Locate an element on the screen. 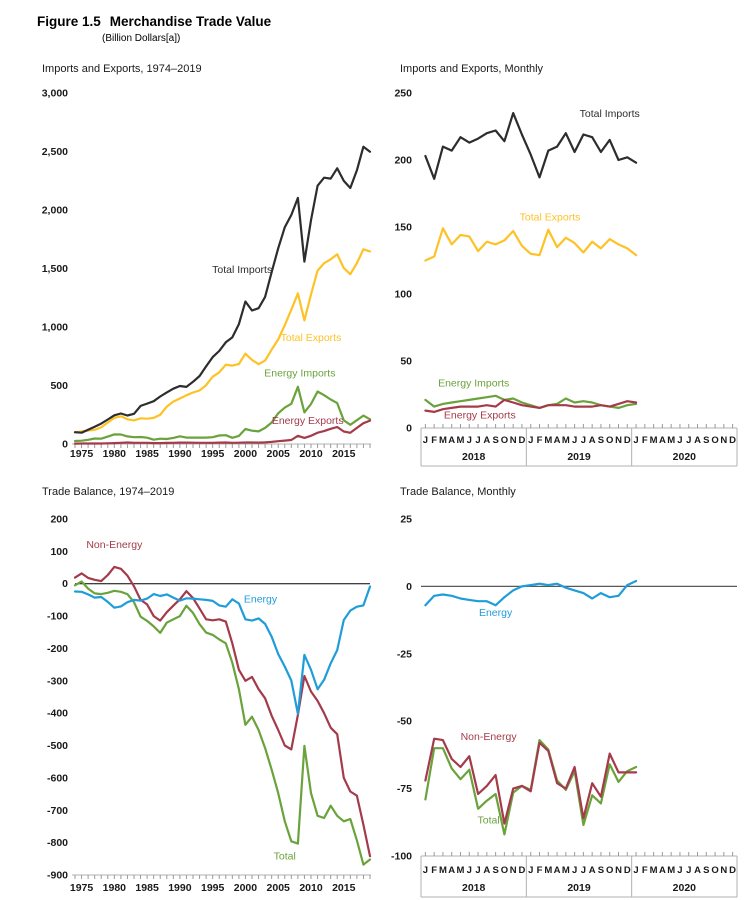  series-label-energy: Energy is located at coordinates (261, 599).